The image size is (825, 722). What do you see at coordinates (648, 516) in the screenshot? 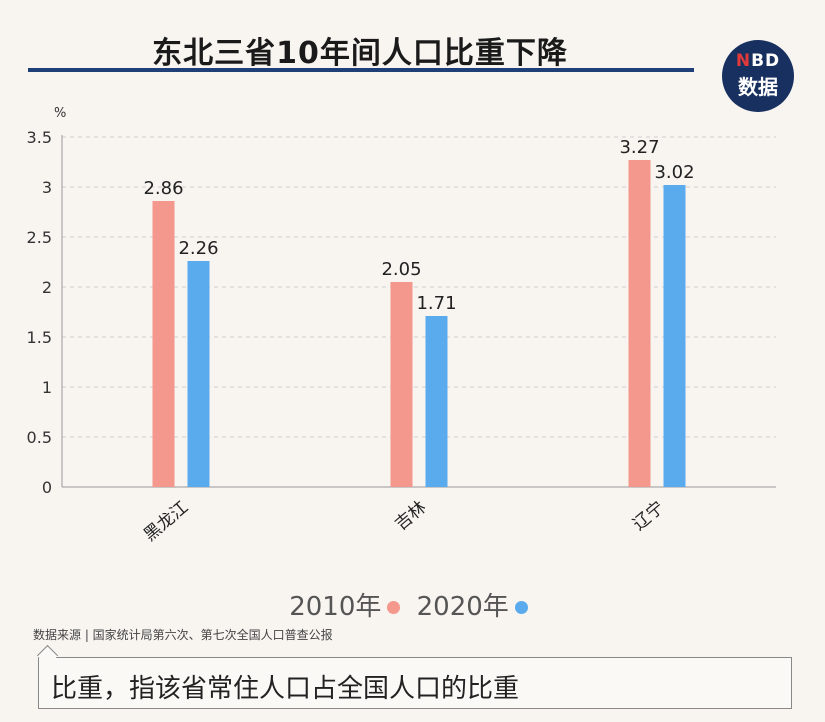
I see `x-tick-label: 辽宁` at bounding box center [648, 516].